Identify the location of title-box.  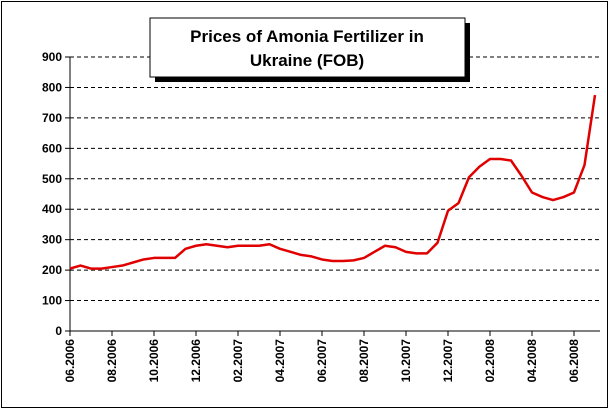
(307, 47).